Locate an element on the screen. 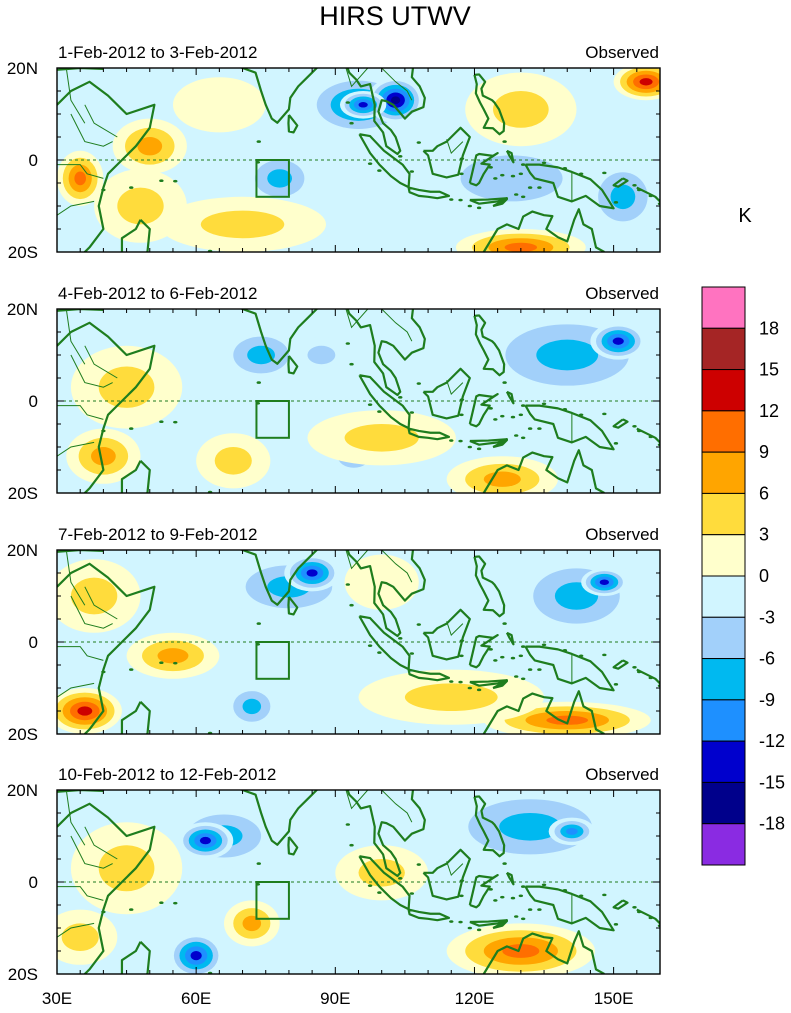  panel-date-label: 4-Feb-2012 to 6-Feb-2012 is located at coordinates (157, 293).